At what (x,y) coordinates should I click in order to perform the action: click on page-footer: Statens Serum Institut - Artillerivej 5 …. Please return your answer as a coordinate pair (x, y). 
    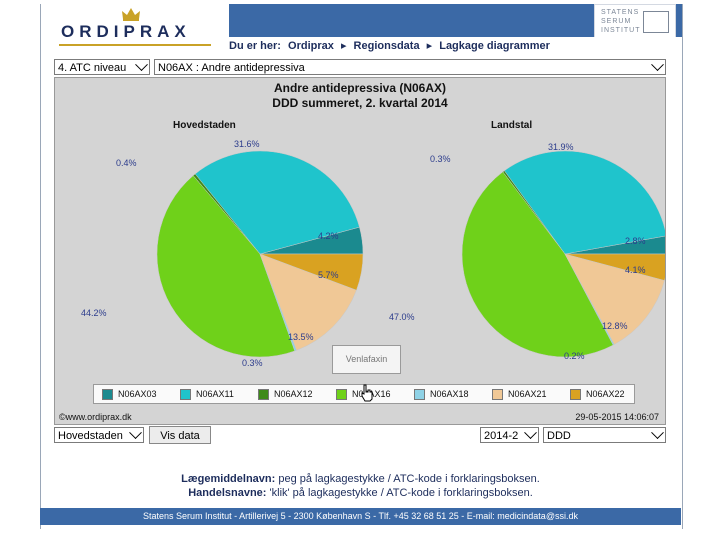
    Looking at the image, I should click on (360, 516).